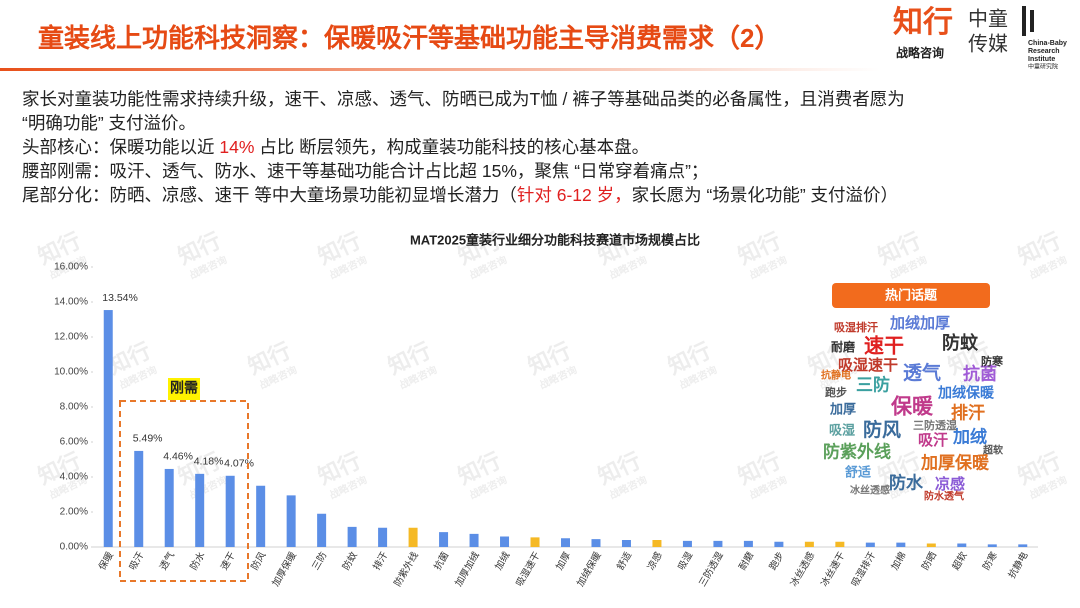  Describe the element at coordinates (966, 393) in the screenshot. I see `cloud-word: 加绒保暖` at that location.